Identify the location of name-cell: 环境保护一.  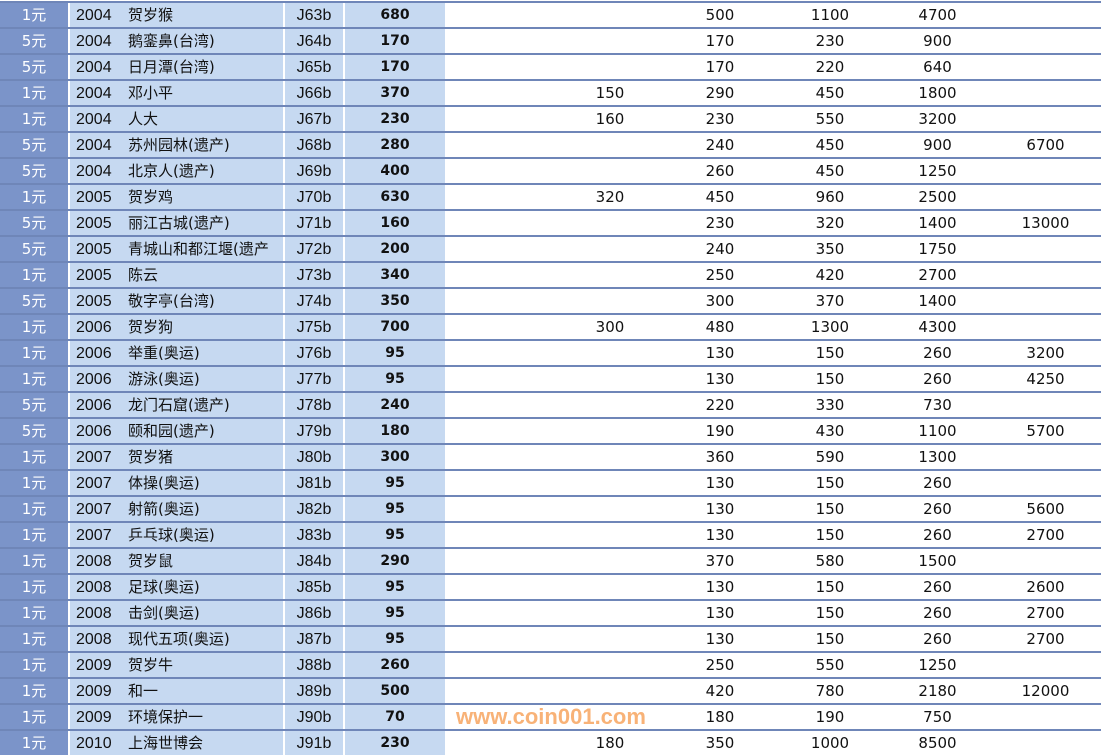
(205, 717).